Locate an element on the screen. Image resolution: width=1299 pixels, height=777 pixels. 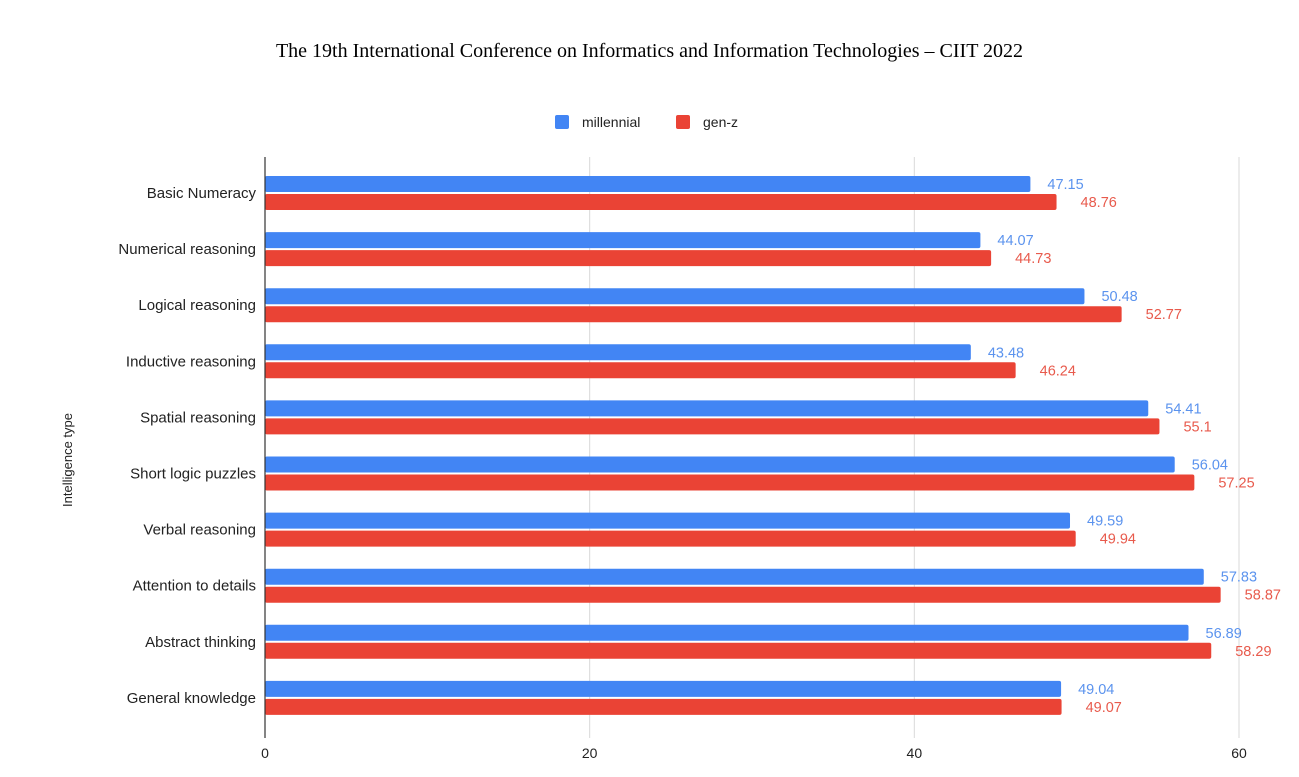
data-label-gen-z: 48.76 is located at coordinates (1099, 203).